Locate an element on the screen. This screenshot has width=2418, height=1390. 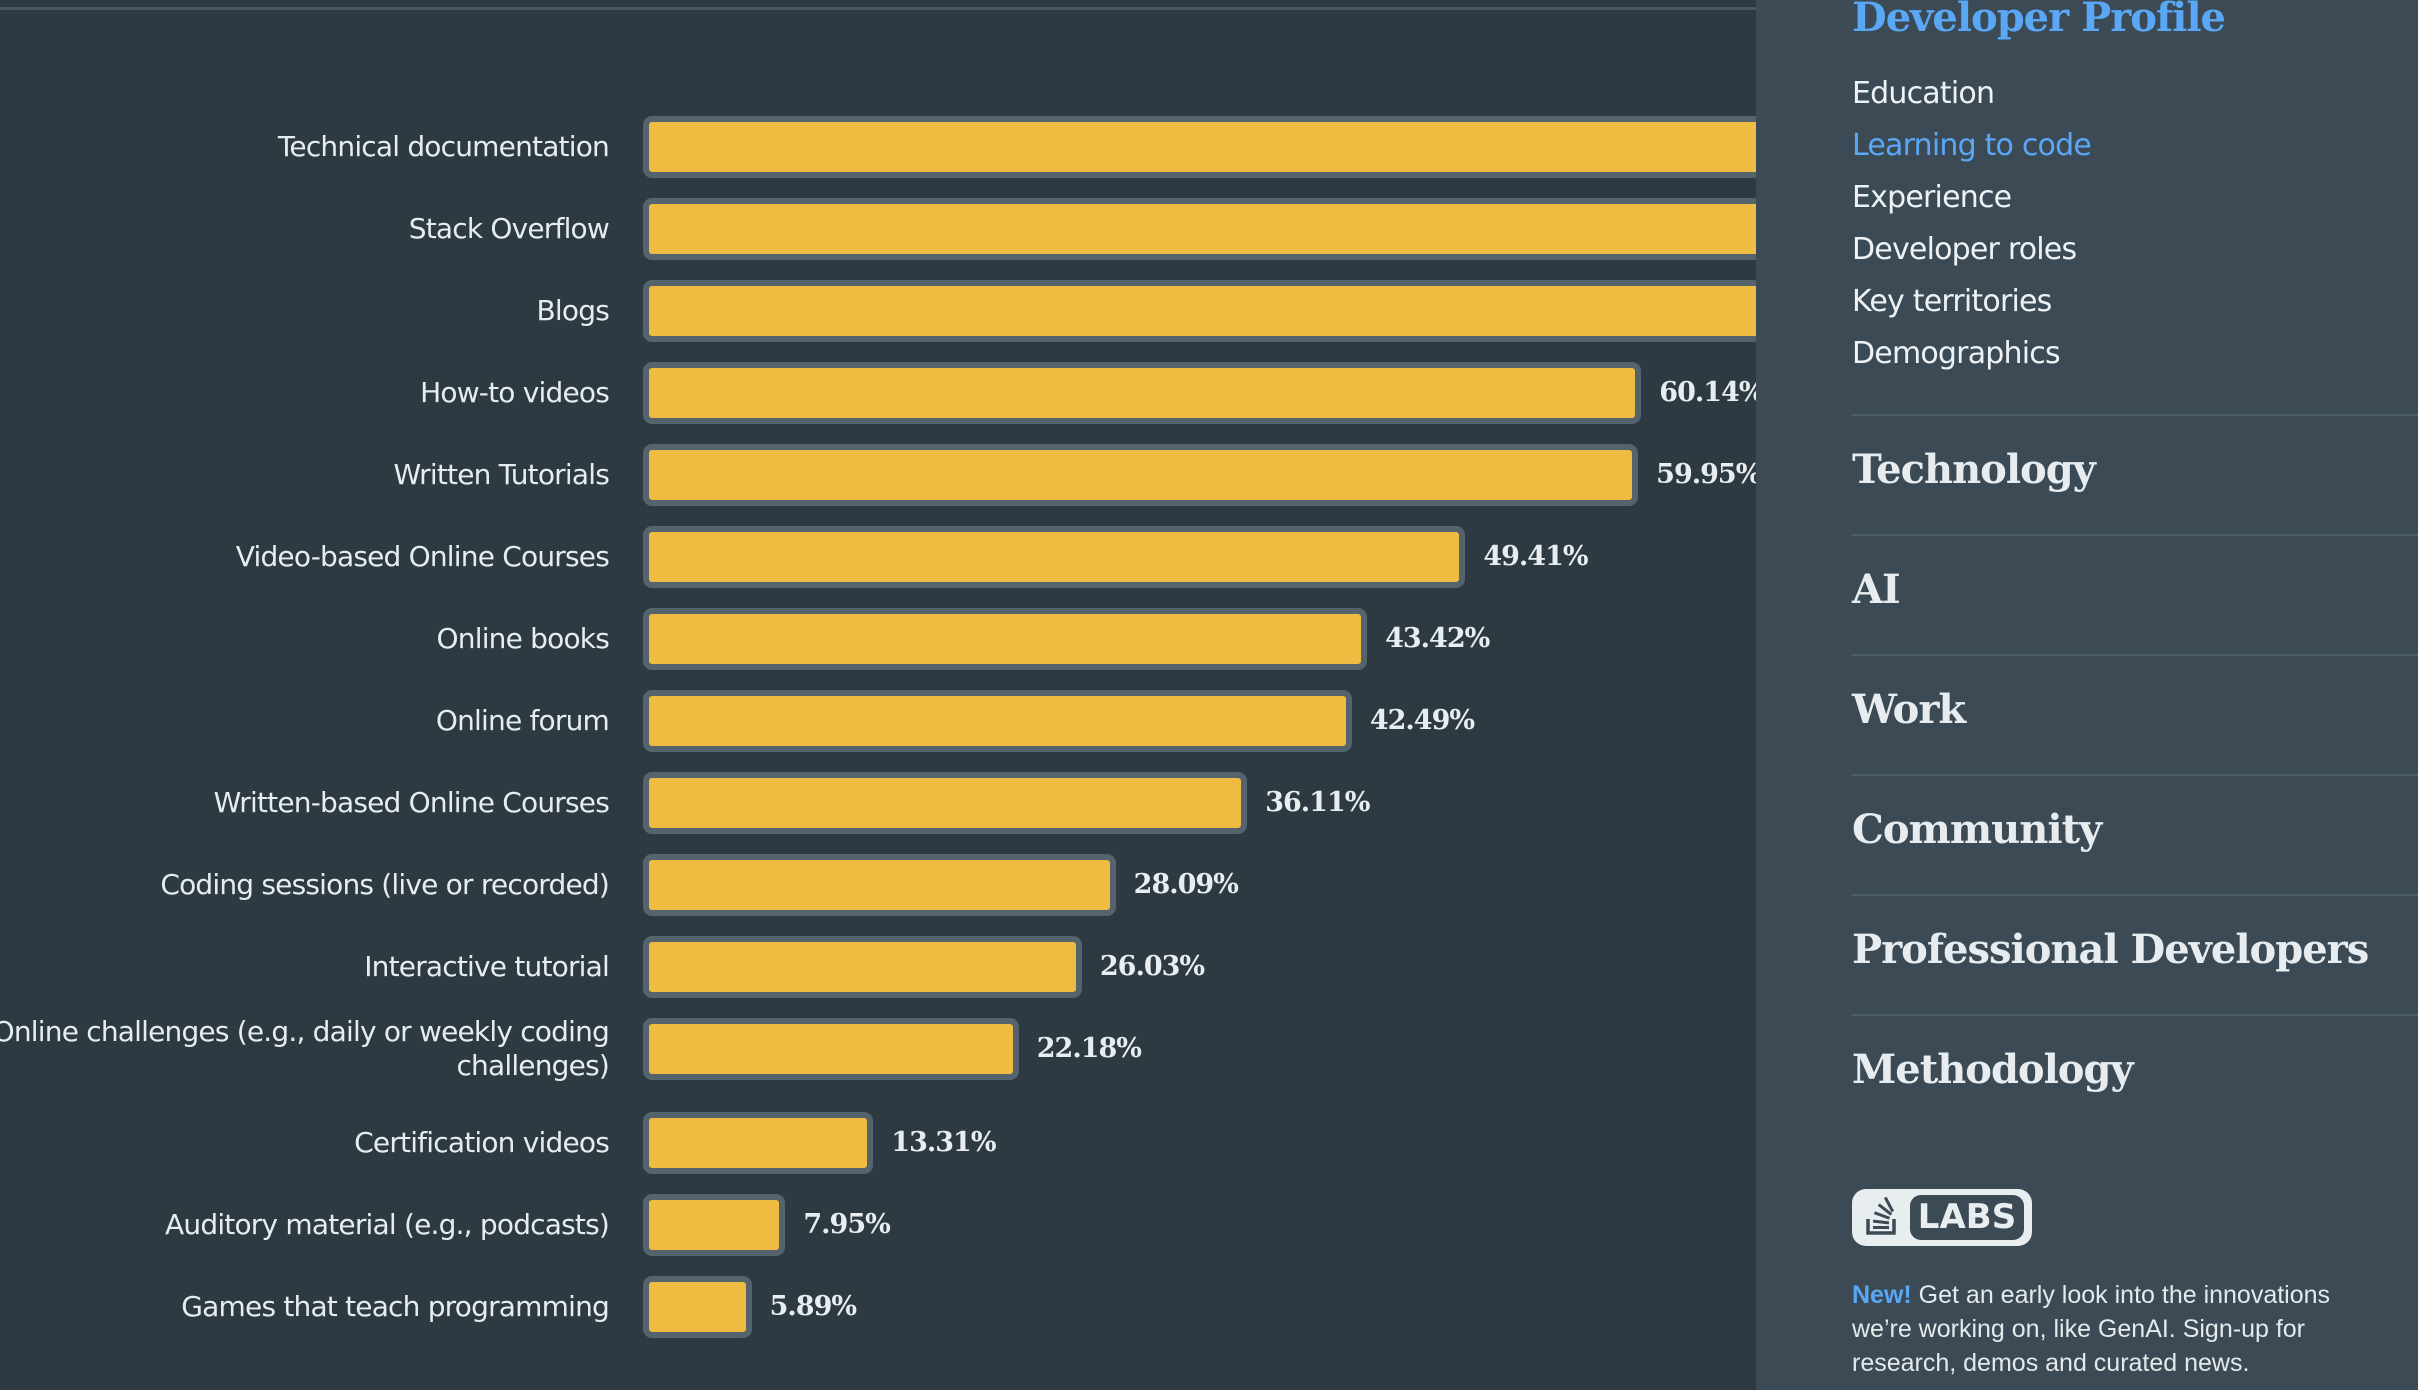
bar-label: Games that teach programming is located at coordinates (395, 1307).